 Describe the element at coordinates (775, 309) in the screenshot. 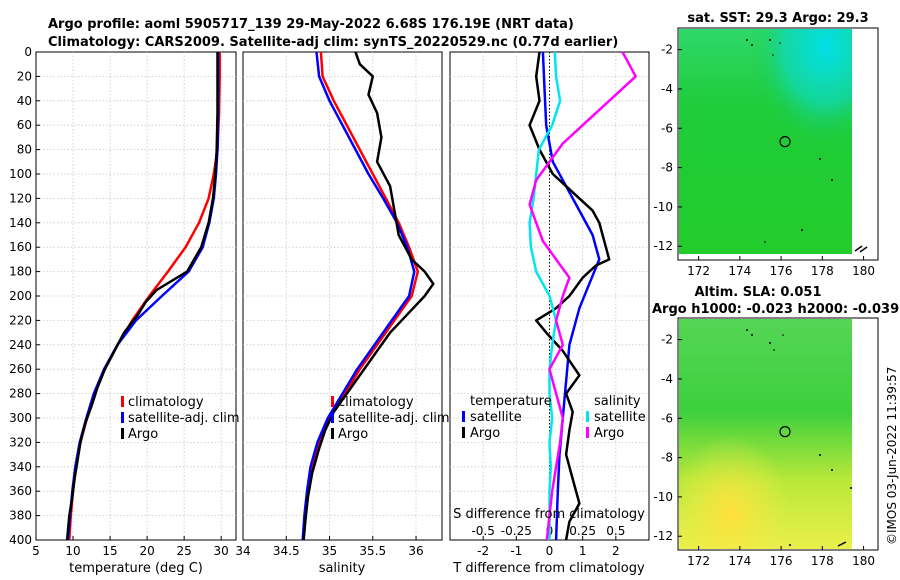

I see `sla-map-title-line2: Argo h1000: -0.023 h2000: -0.039` at that location.